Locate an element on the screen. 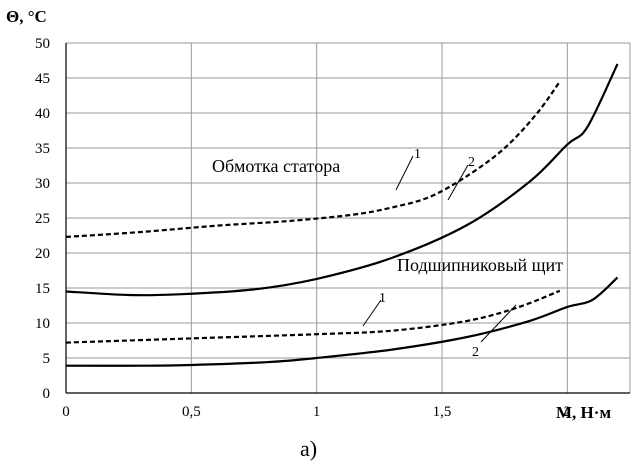  bearing-curve-1-label: 1 is located at coordinates (382, 298).